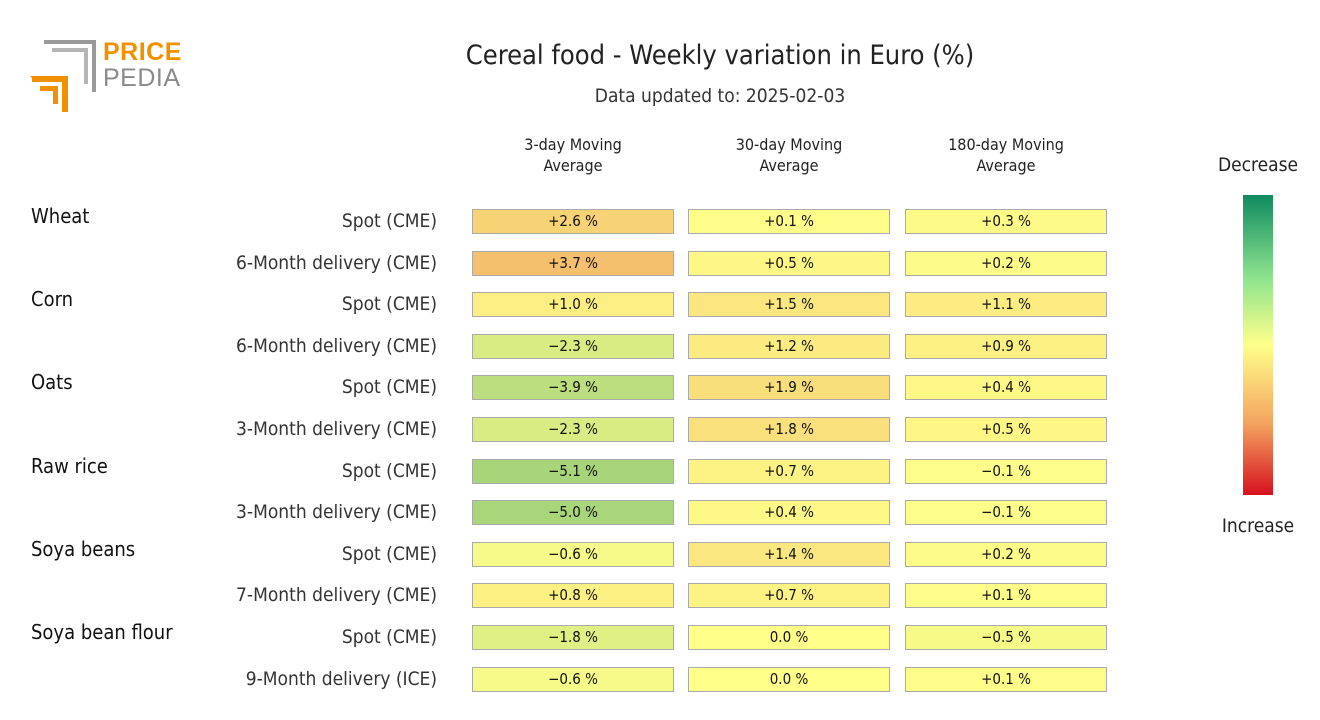 Image resolution: width=1320 pixels, height=720 pixels. What do you see at coordinates (789, 305) in the screenshot?
I see `value-cell: +1.5 %` at bounding box center [789, 305].